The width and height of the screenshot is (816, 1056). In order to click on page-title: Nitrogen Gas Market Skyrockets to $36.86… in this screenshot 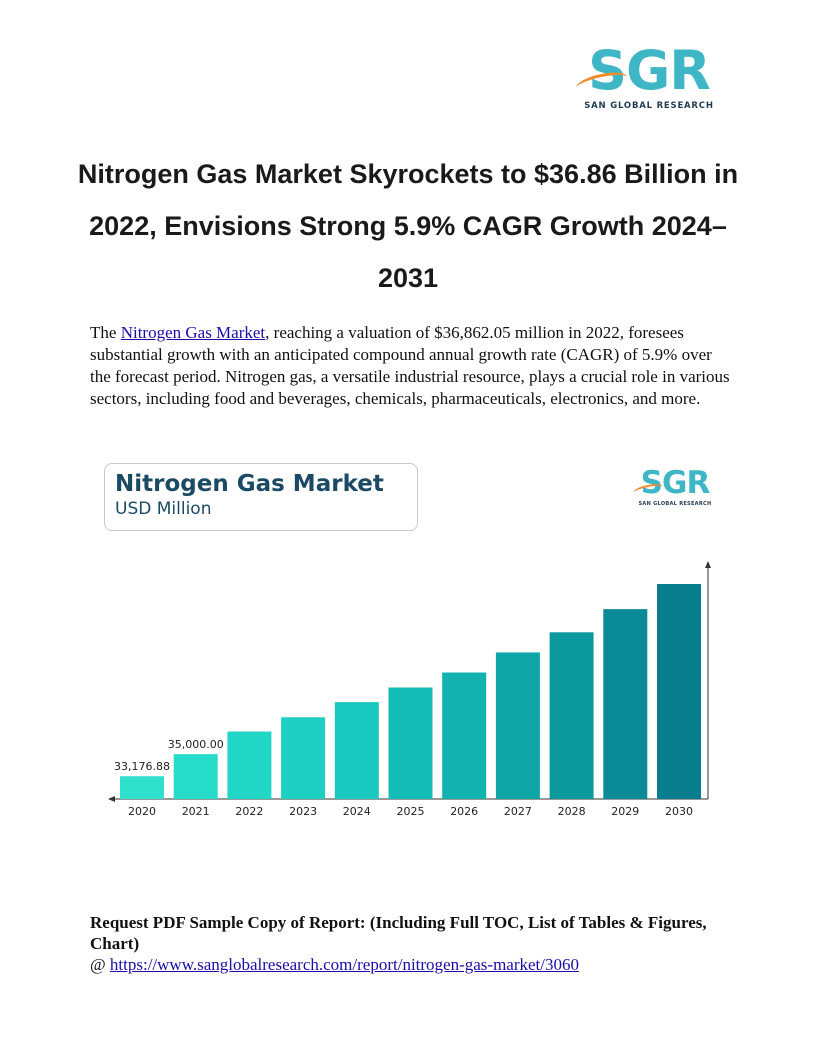, I will do `click(408, 226)`.